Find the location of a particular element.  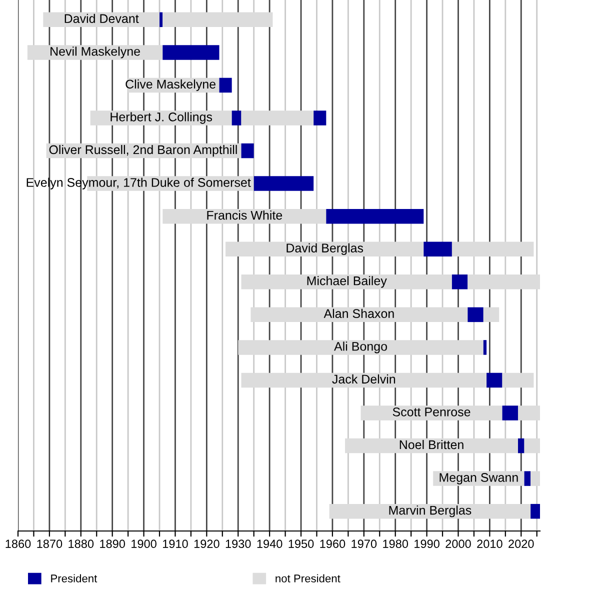

y-tick-label: Scott Penrose is located at coordinates (431, 412).